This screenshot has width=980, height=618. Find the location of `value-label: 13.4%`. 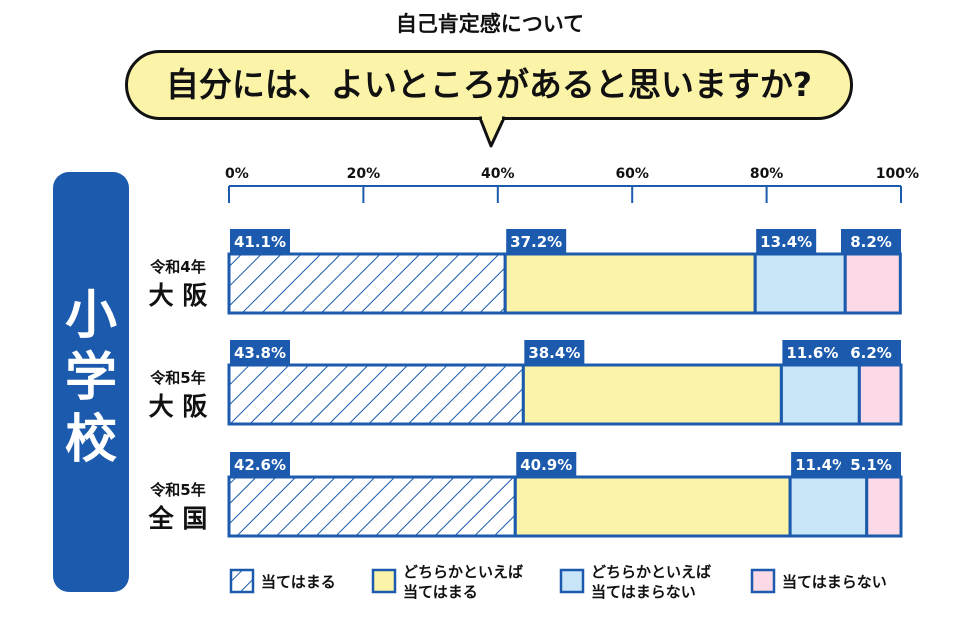

value-label: 13.4% is located at coordinates (786, 242).